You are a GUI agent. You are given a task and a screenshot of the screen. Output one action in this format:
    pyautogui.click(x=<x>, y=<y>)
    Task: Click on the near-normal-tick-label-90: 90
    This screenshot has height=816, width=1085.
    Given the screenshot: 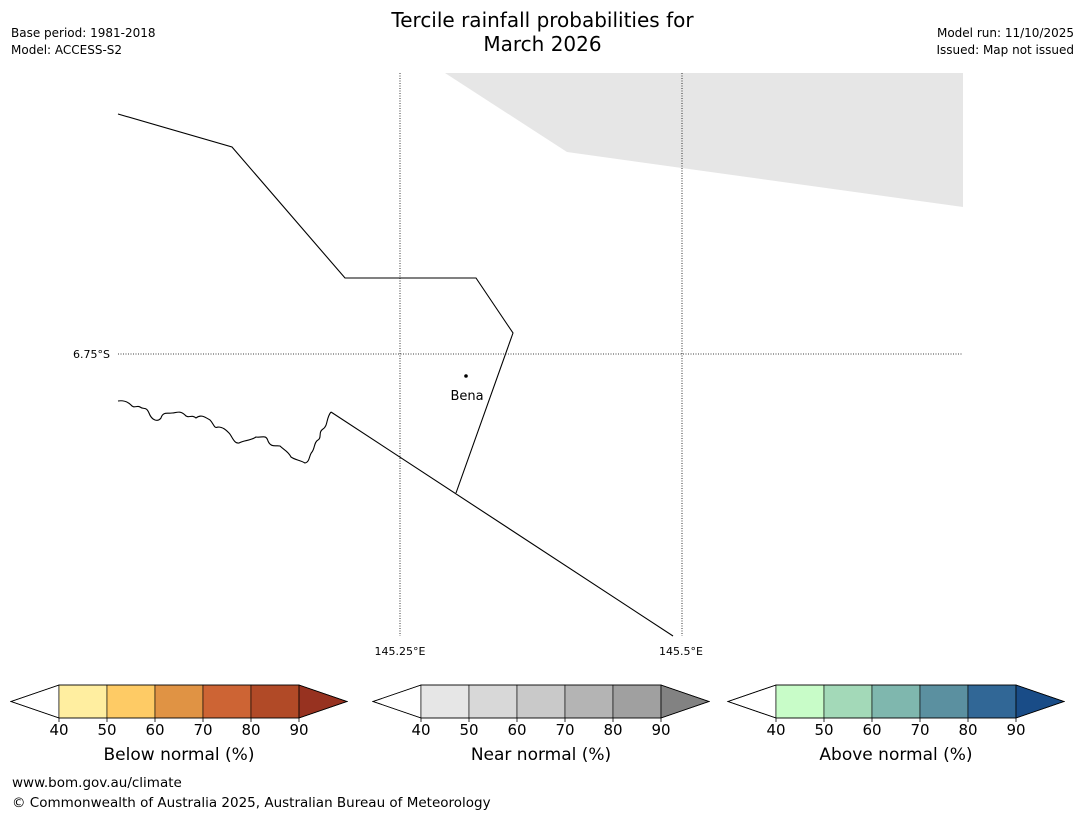 What is the action you would take?
    pyautogui.click(x=660, y=730)
    